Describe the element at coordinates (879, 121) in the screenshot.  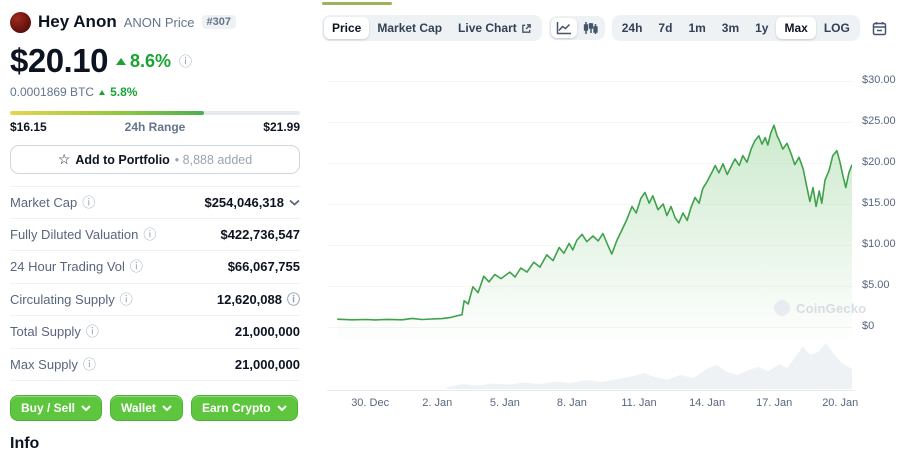
I see `y-axis-tick: $25.00` at that location.